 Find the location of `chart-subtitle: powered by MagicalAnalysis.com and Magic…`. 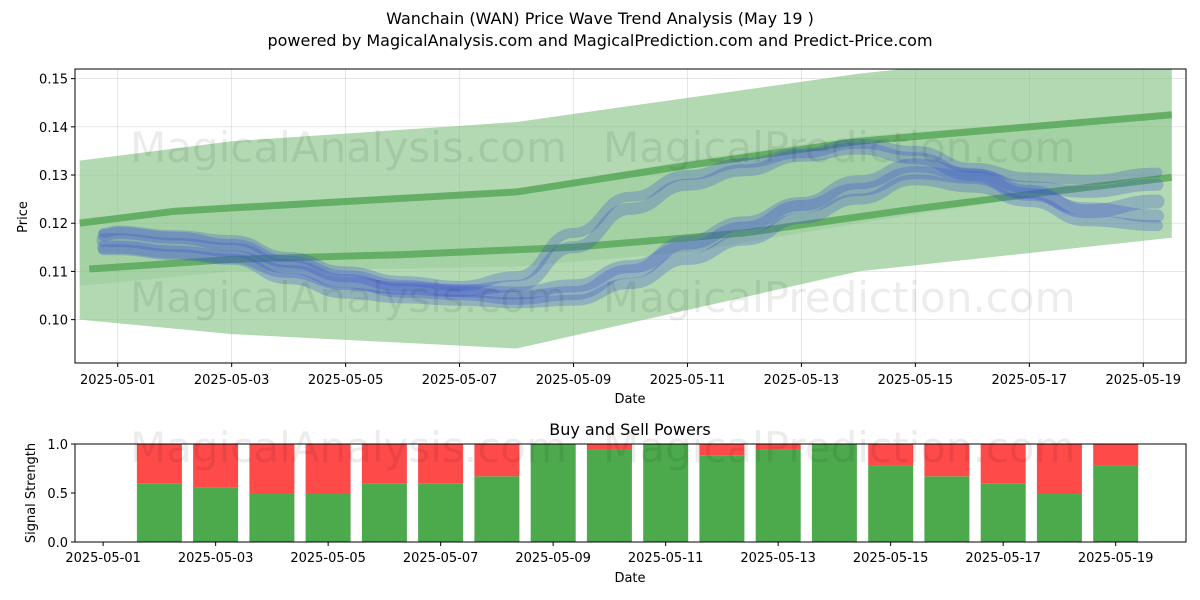

chart-subtitle: powered by MagicalAnalysis.com and Magic… is located at coordinates (600, 40).